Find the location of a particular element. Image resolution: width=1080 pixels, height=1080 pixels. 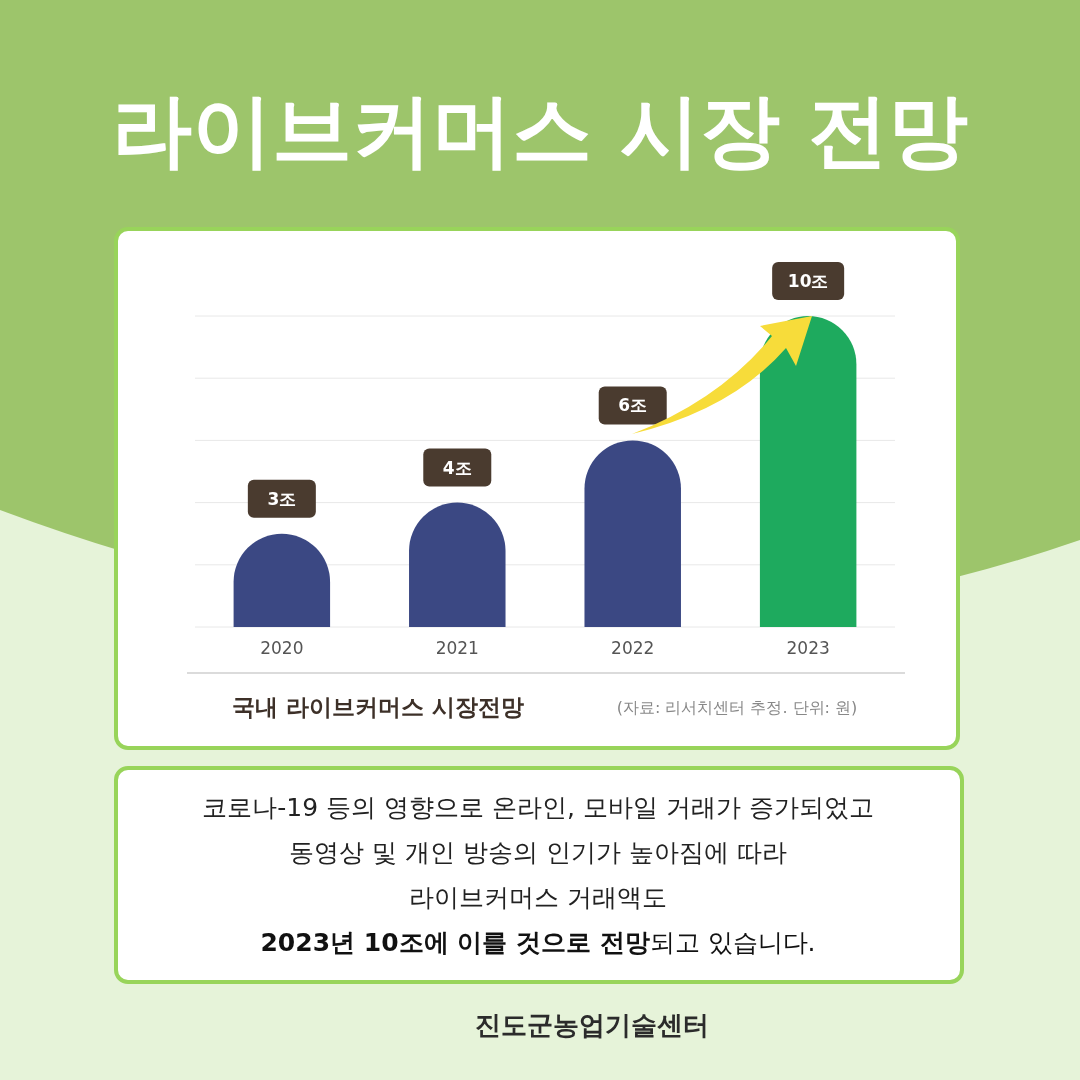

x-tick-label: 2021 is located at coordinates (457, 648).